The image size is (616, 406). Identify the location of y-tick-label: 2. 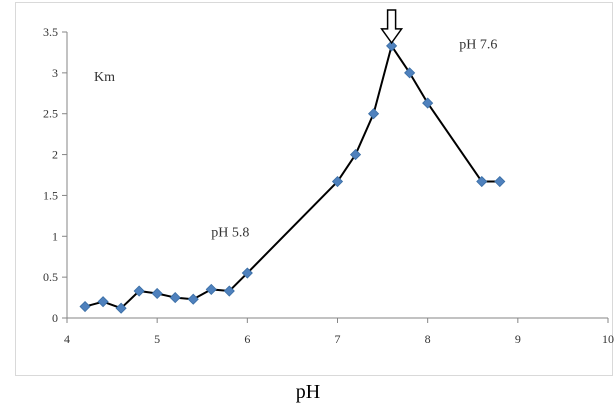
(55, 155).